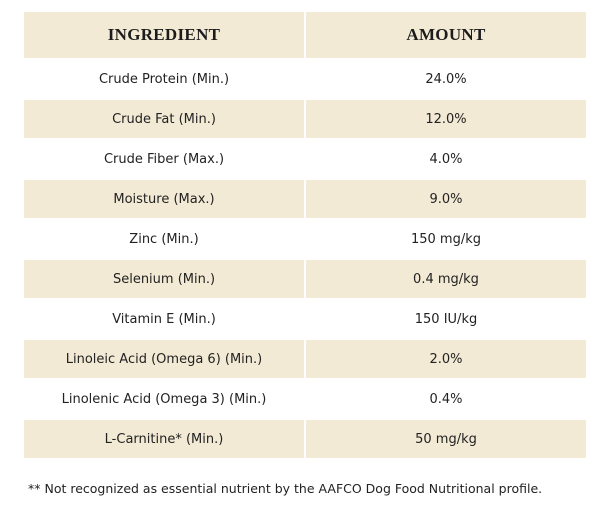 This screenshot has width=607, height=512. Describe the element at coordinates (446, 239) in the screenshot. I see `amount-cell: 150 mg/kg` at that location.